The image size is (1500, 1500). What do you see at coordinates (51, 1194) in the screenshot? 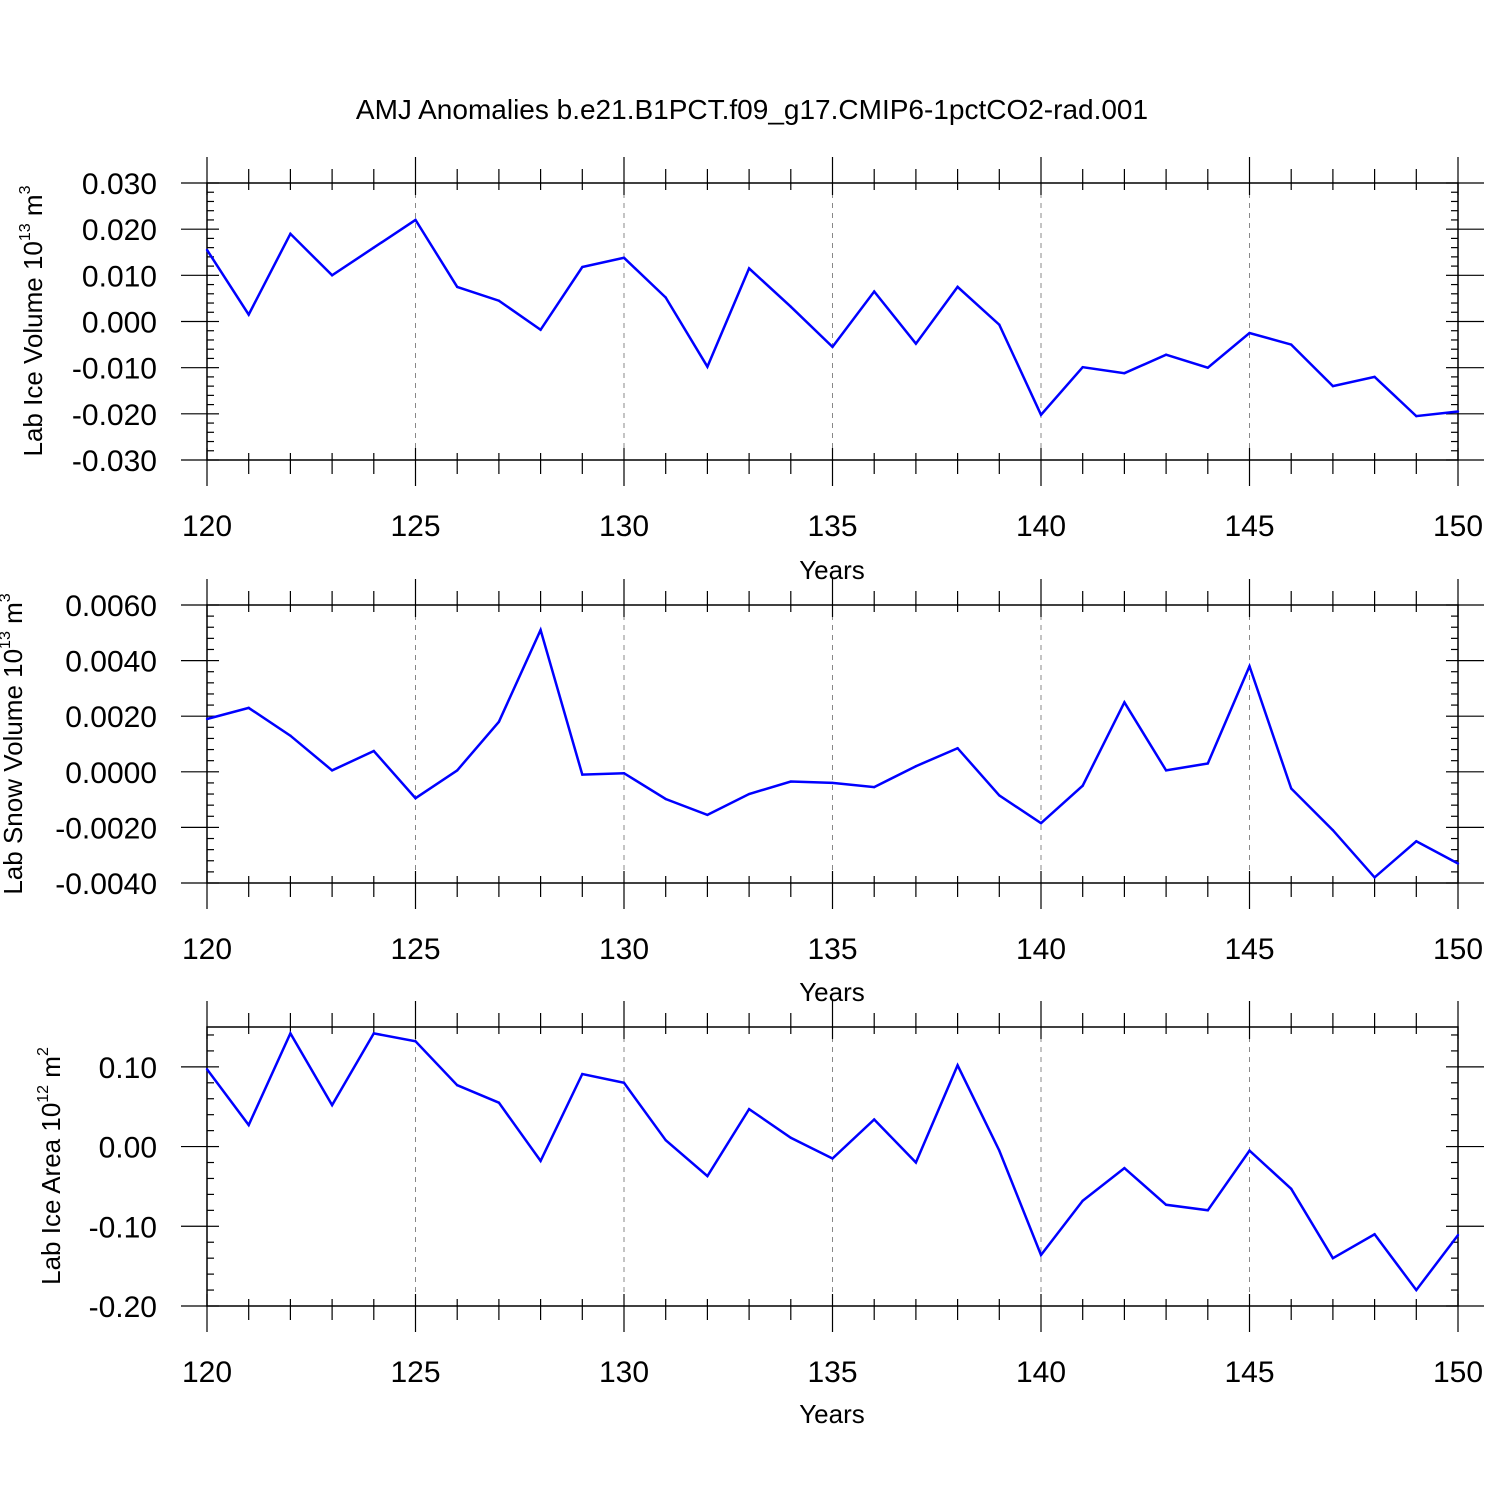
I see `y-axis-label-text: Lab Ice Area 10` at bounding box center [51, 1194].